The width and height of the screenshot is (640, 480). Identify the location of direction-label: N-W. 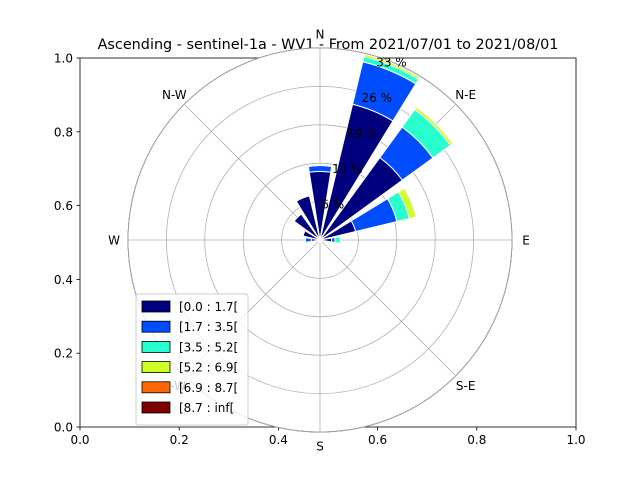
(174, 95).